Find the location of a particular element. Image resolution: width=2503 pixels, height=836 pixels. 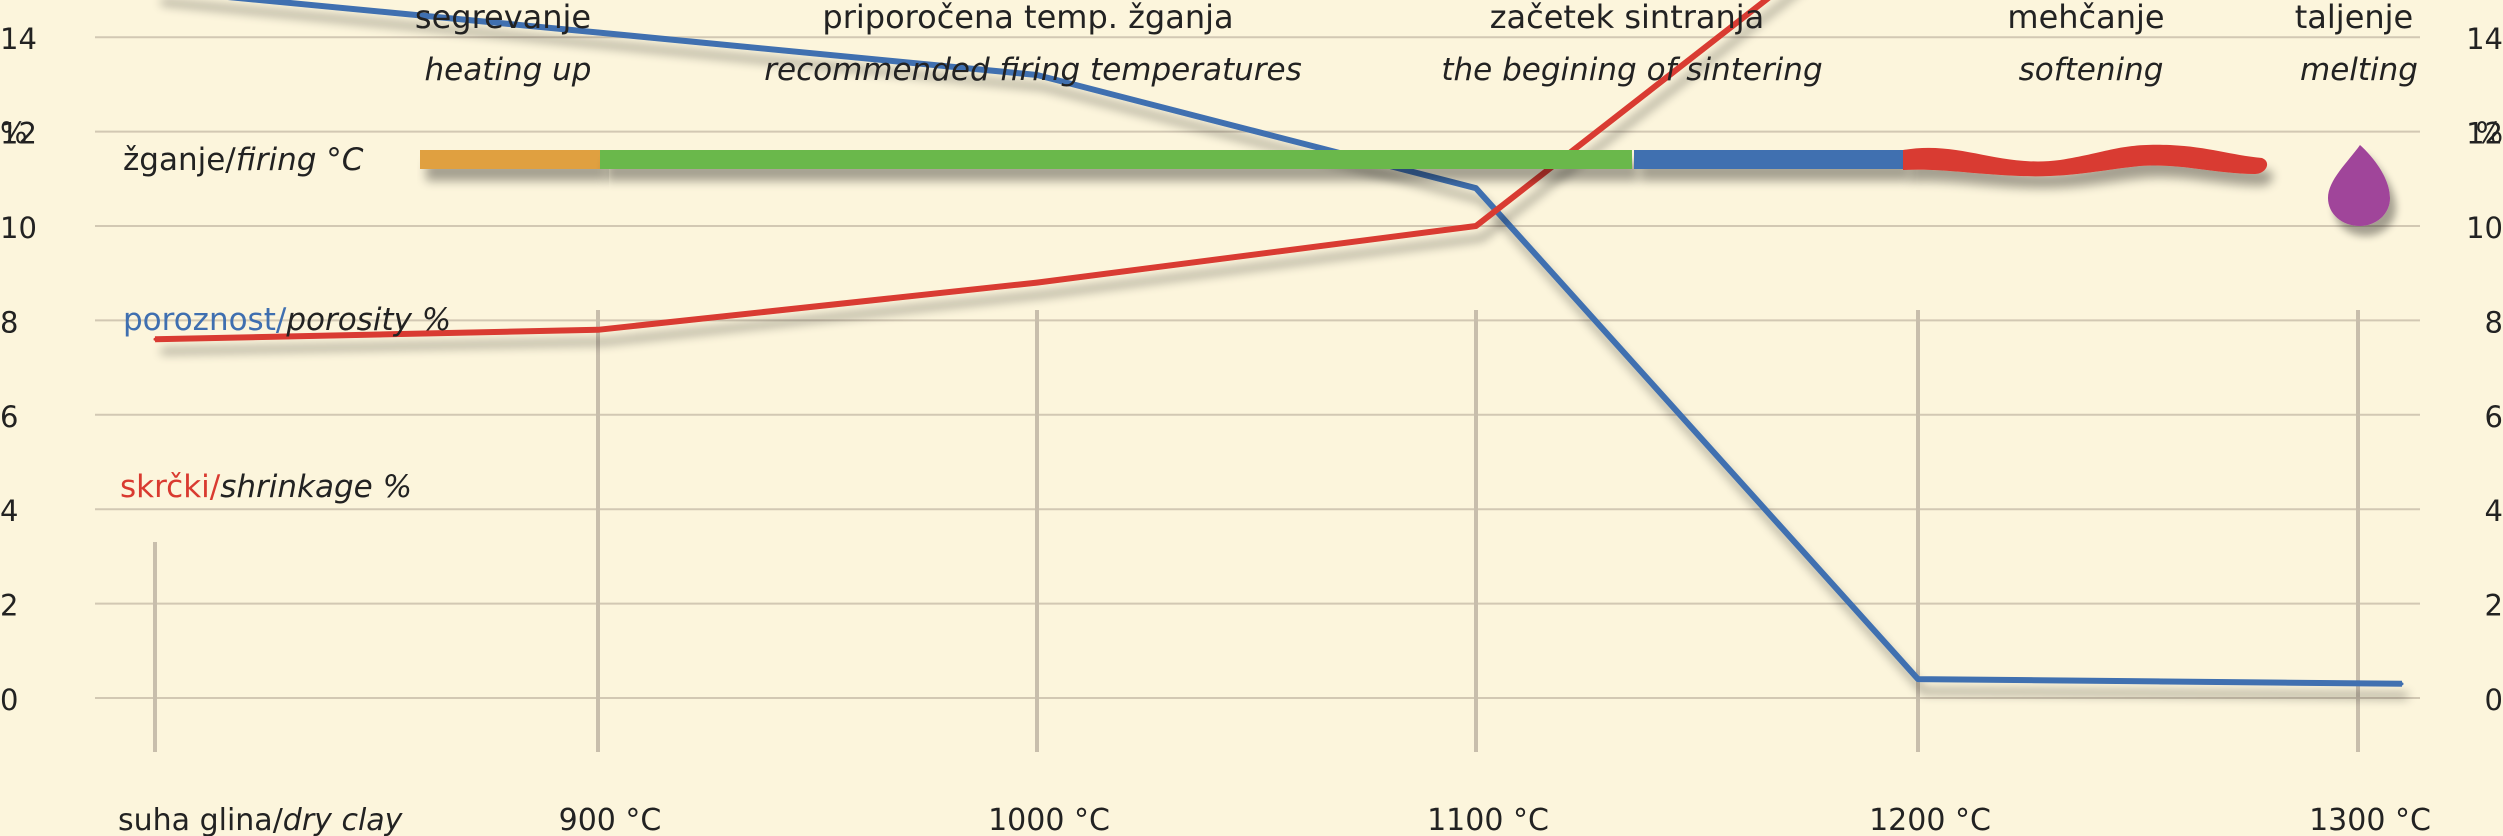

phase-label-italic: melting is located at coordinates (2359, 70).